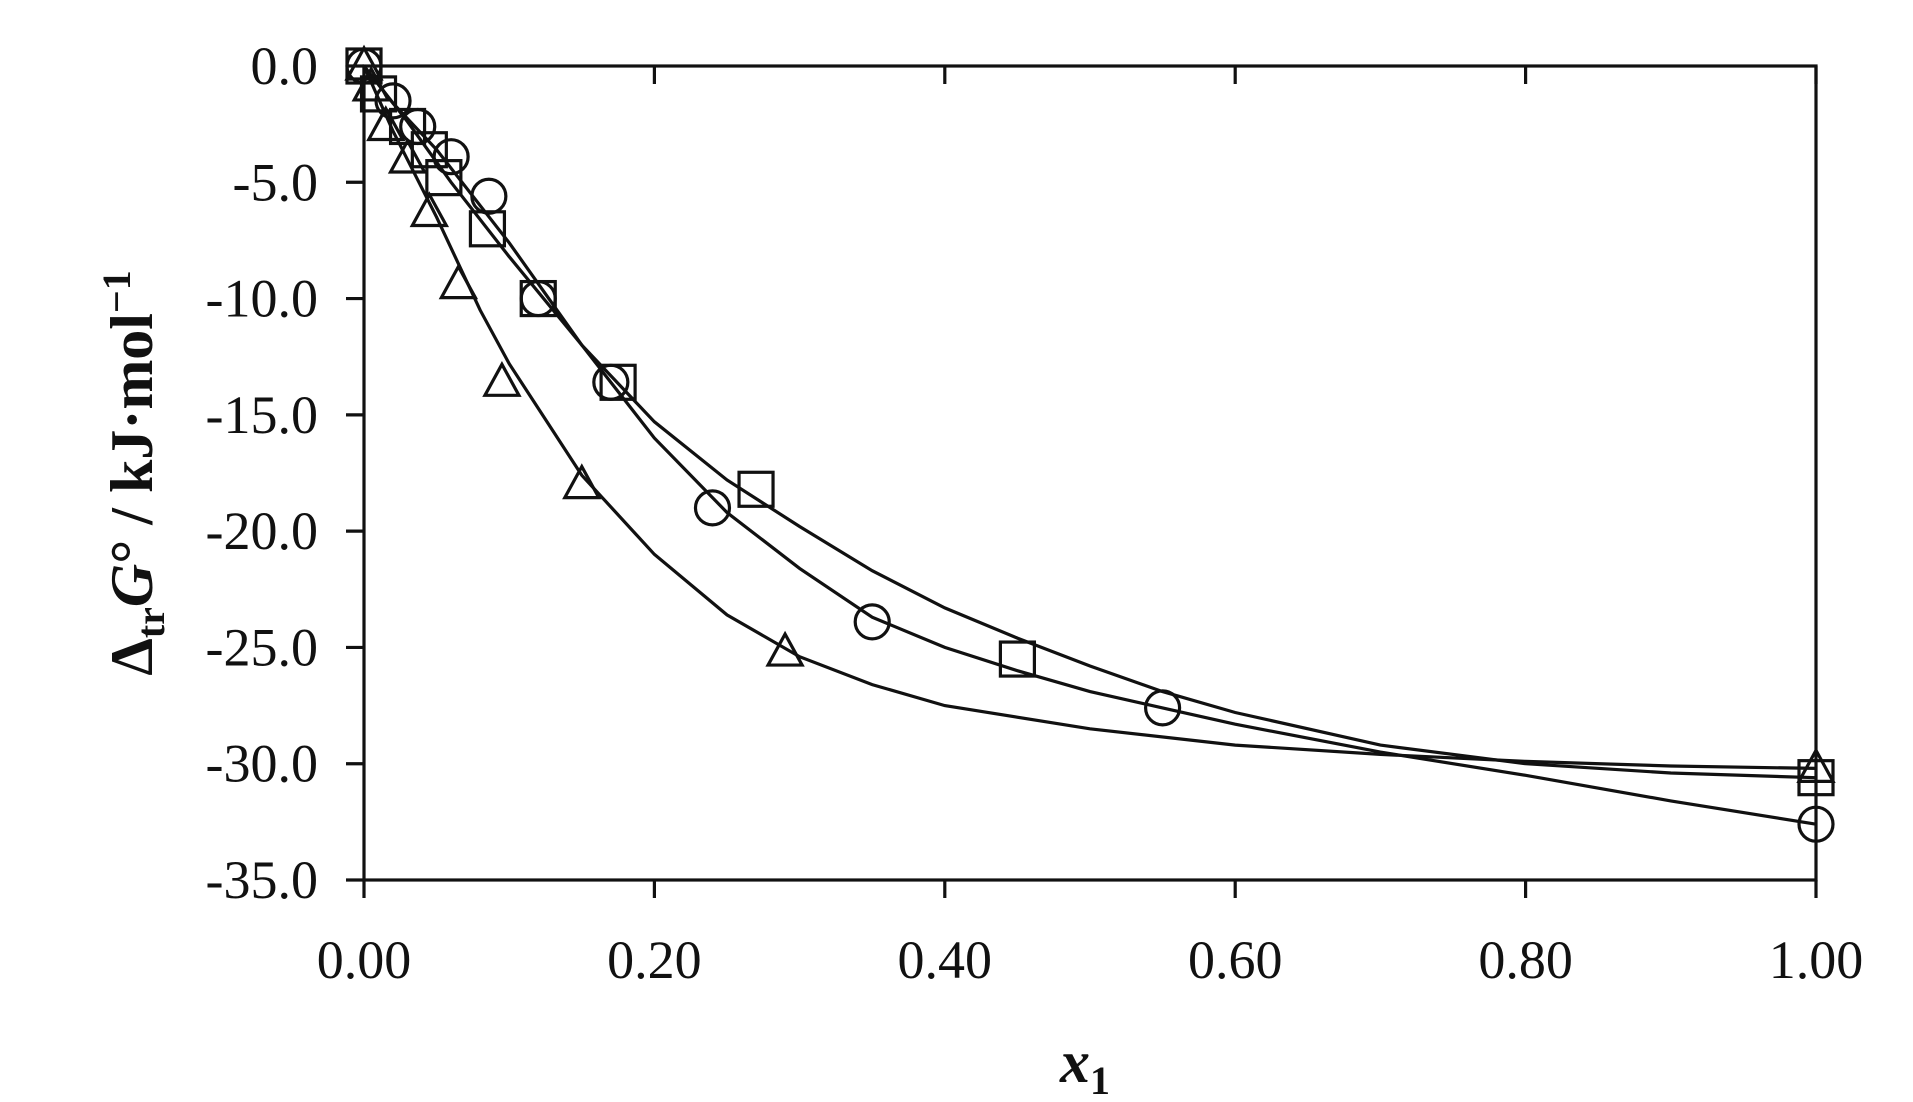 This screenshot has height=1102, width=1913. I want to click on x-tick-label: 0.80, so click(1525, 960).